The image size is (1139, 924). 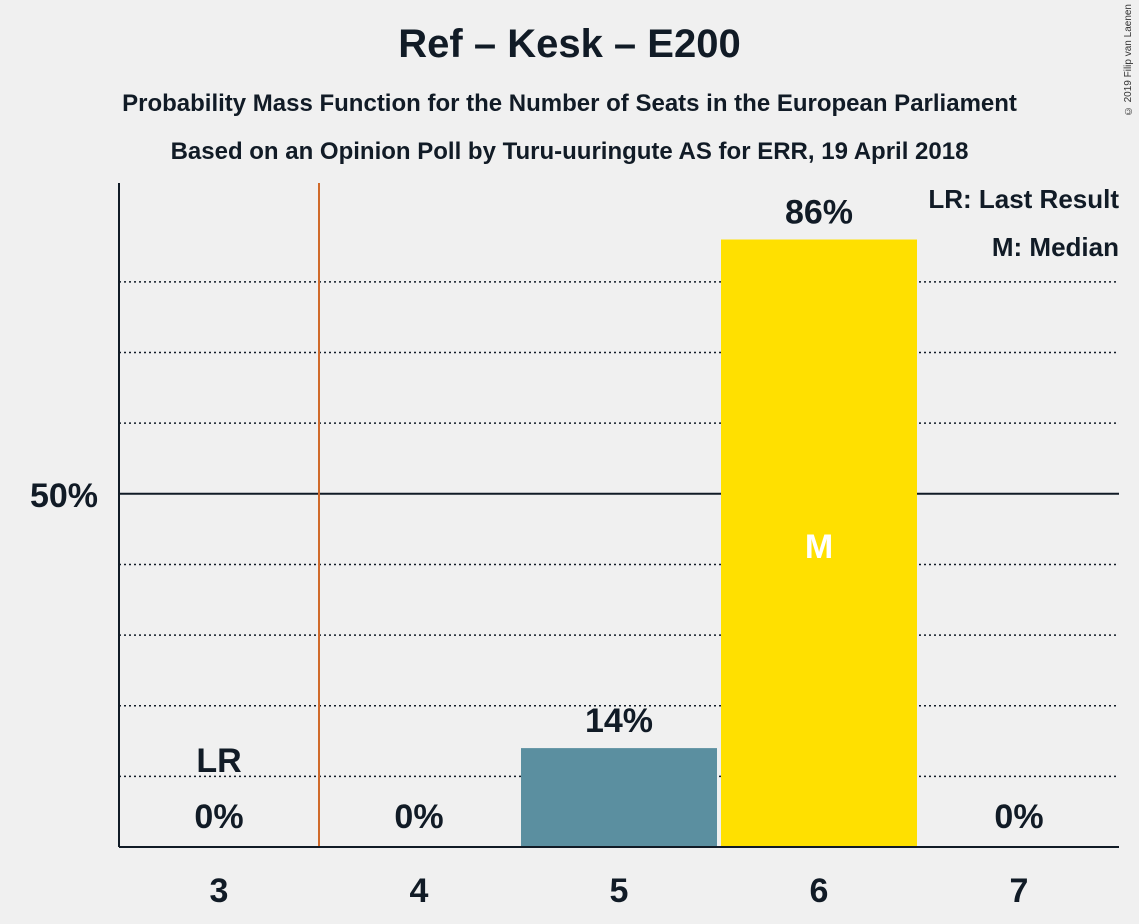 I want to click on value-label-5: 14%, so click(x=619, y=721).